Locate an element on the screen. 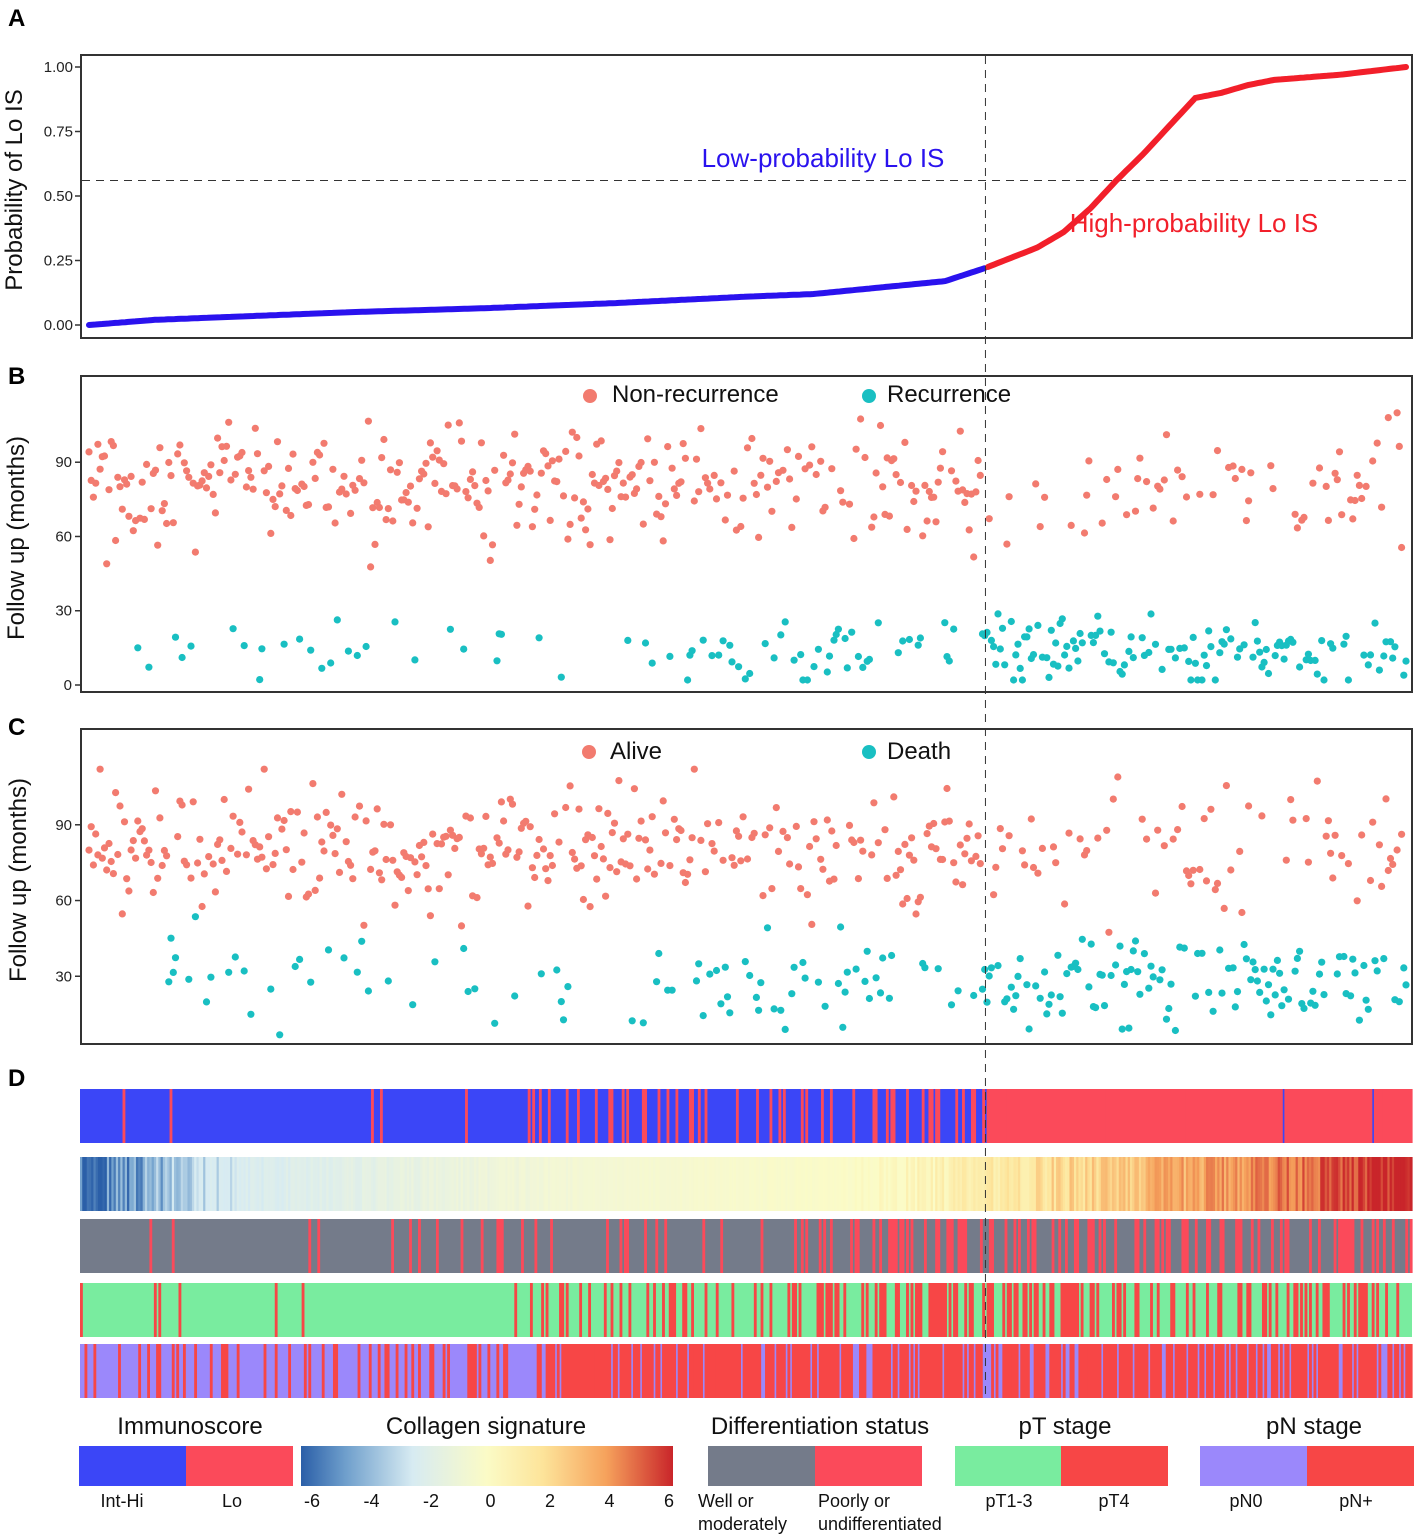 This screenshot has width=1417, height=1537. panel-a-letter: A is located at coordinates (16, 18).